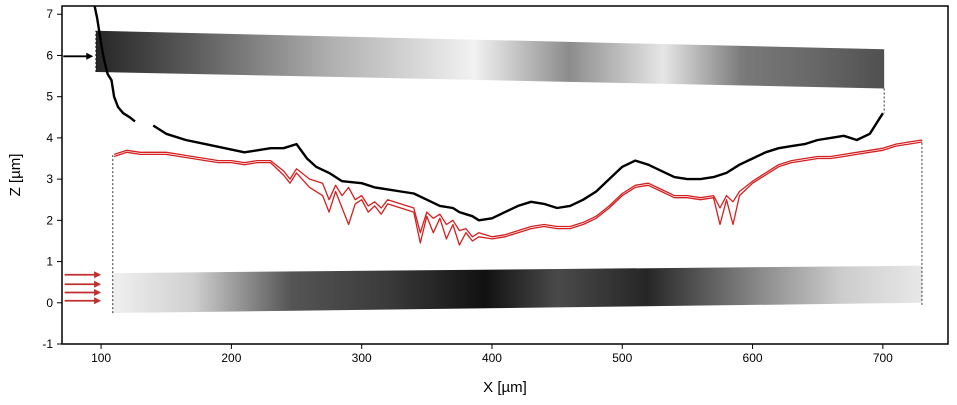  I want to click on red-arrow-2-head, so click(98, 284).